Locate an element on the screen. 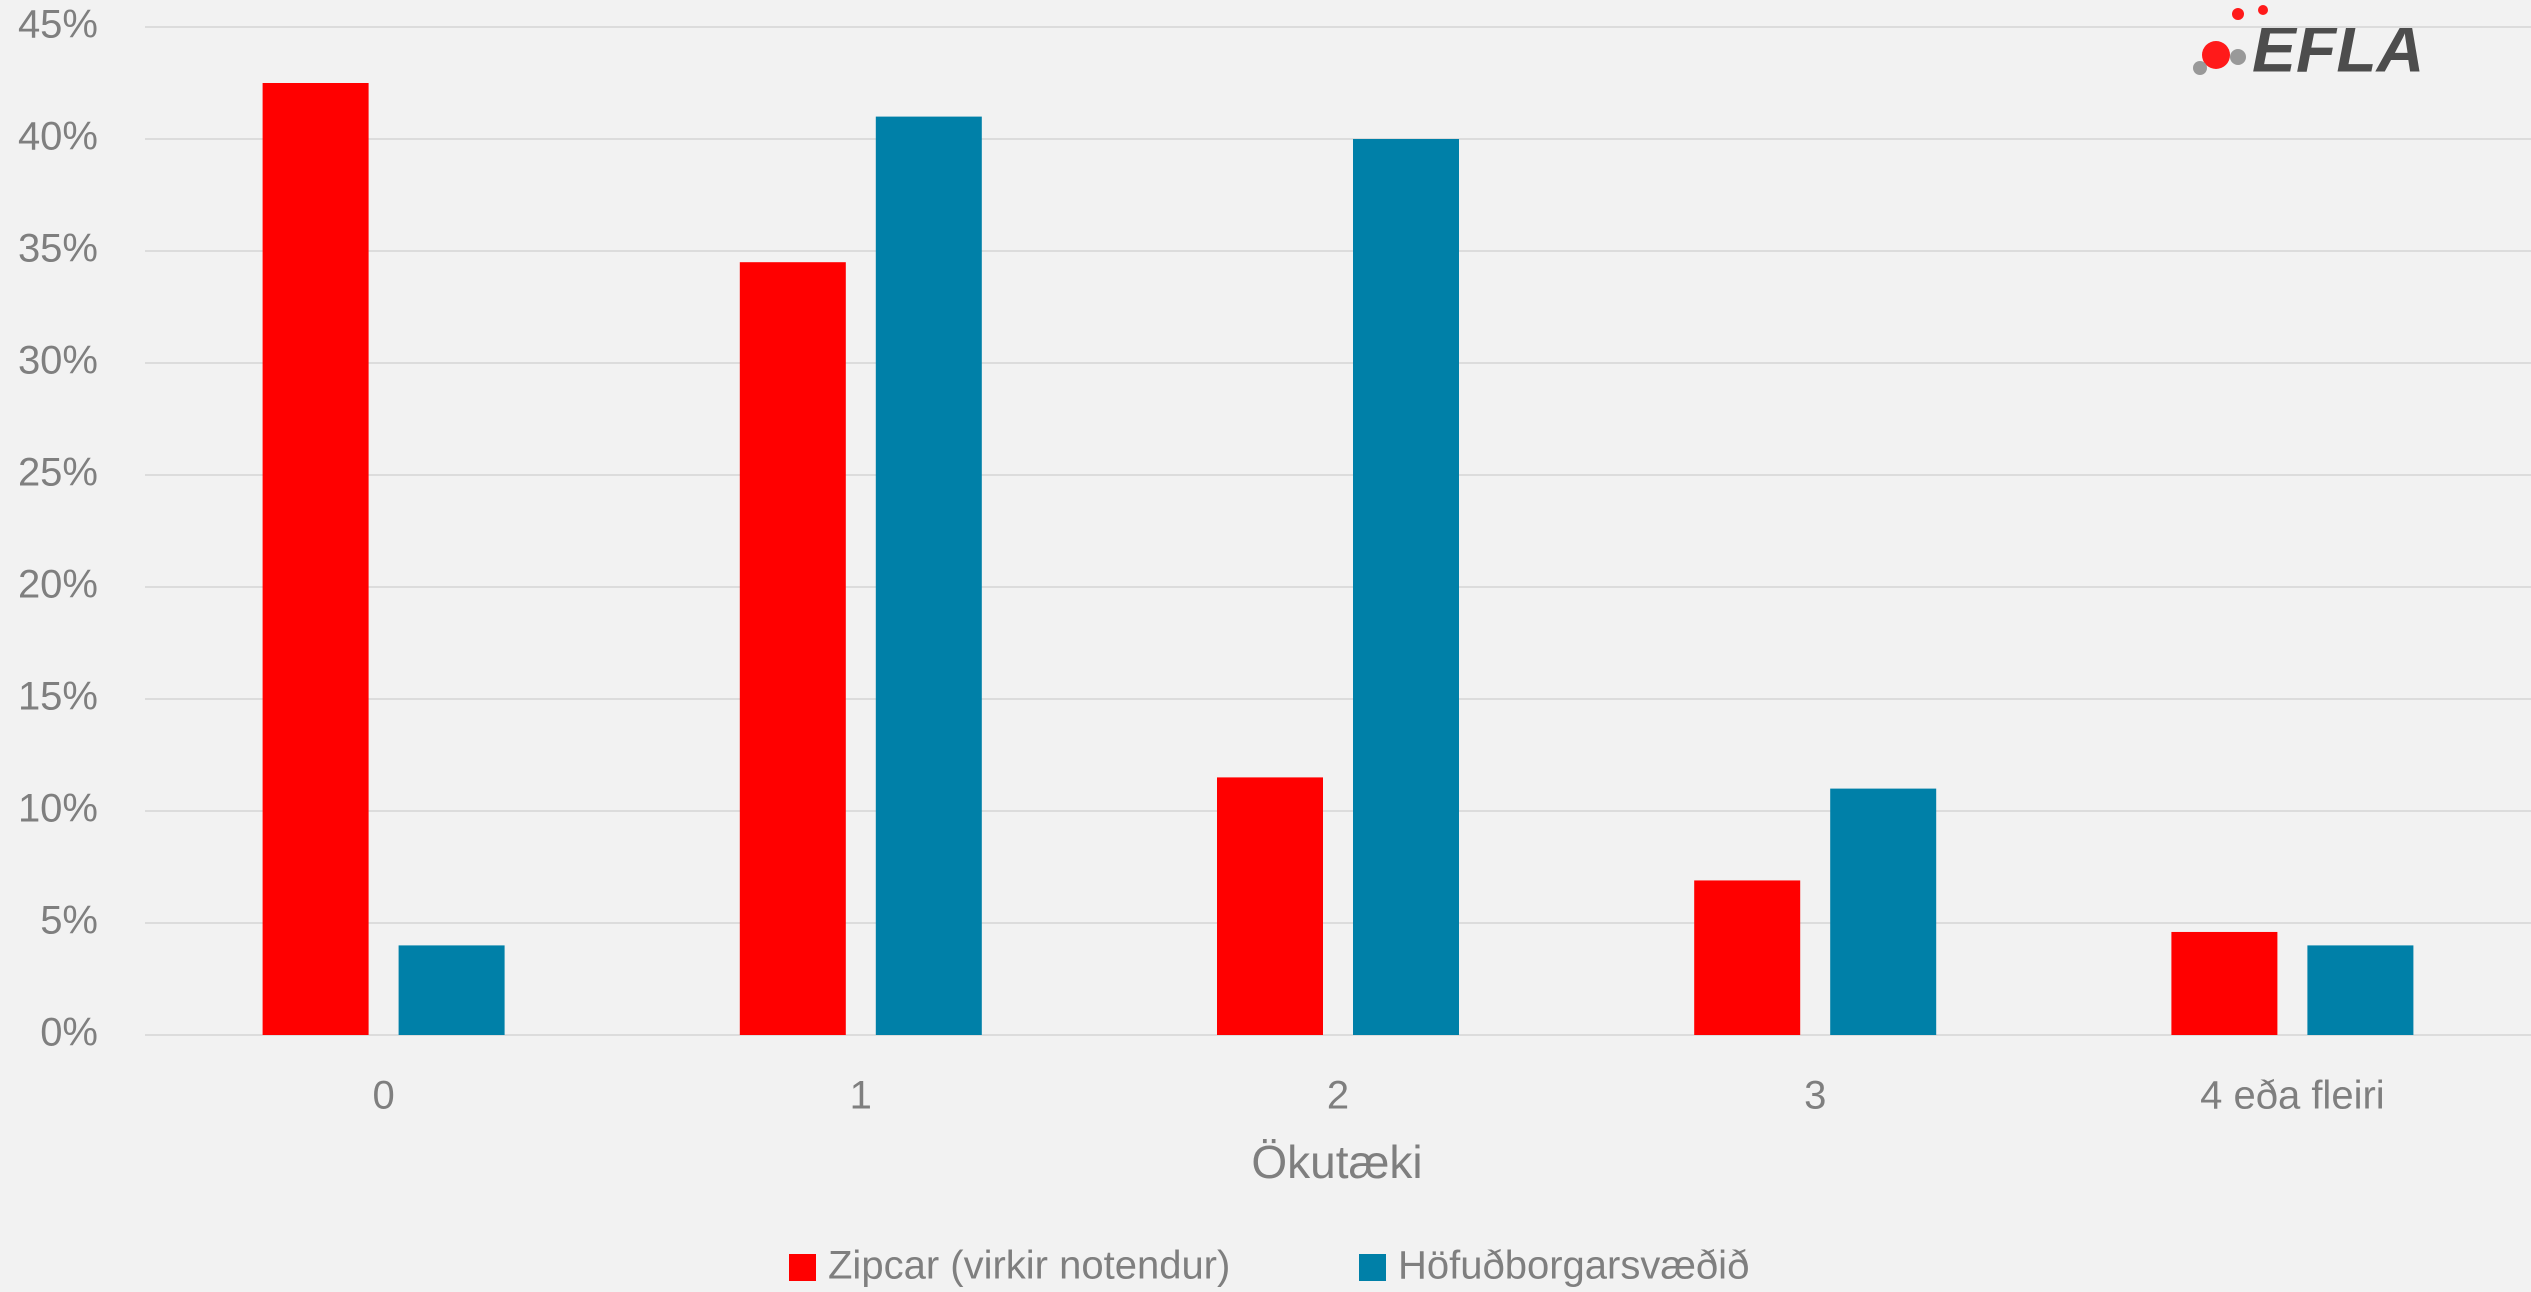  y-tick-label: 10% is located at coordinates (58, 809).